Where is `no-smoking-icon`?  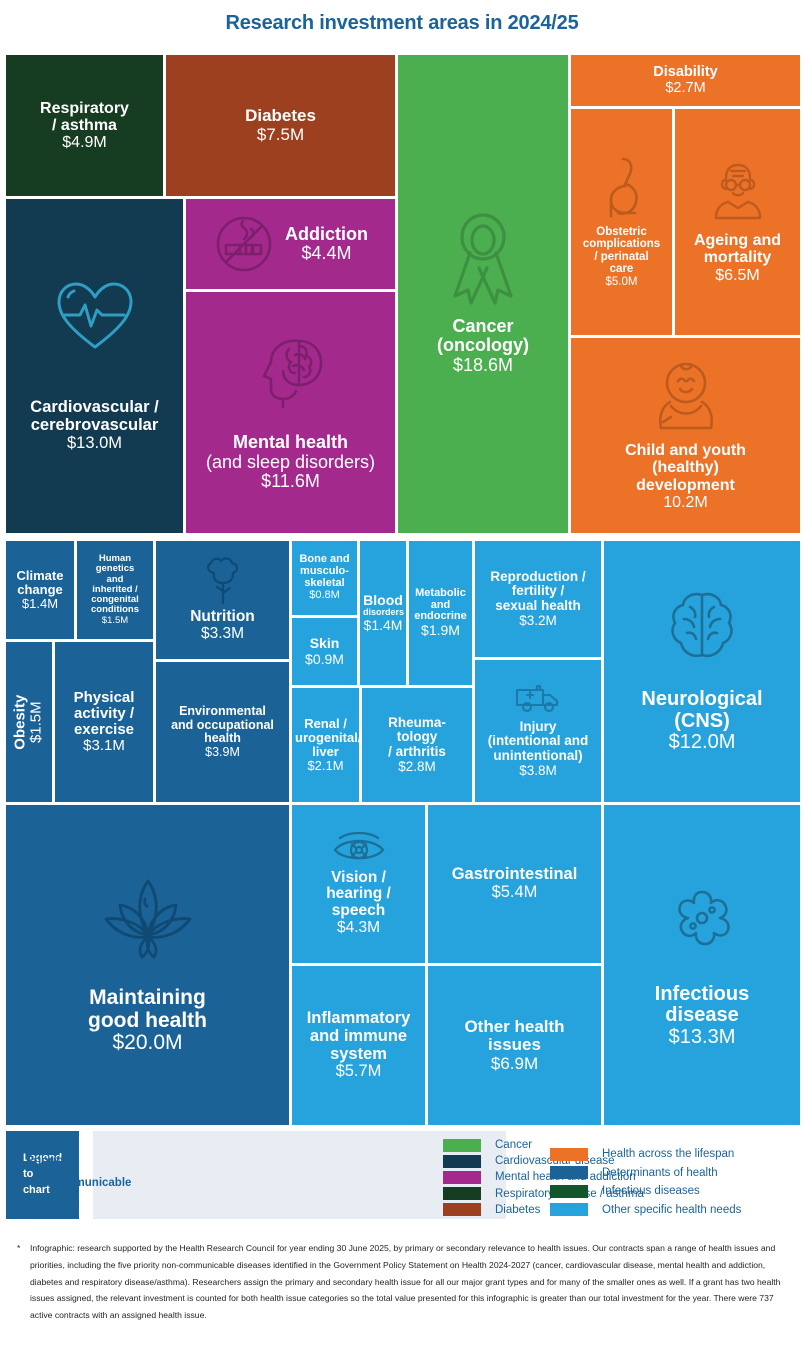
no-smoking-icon is located at coordinates (244, 244).